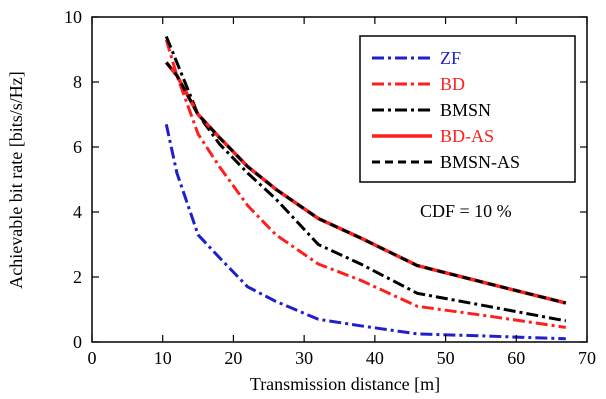  I want to click on x-tick-label: 0, so click(92, 358).